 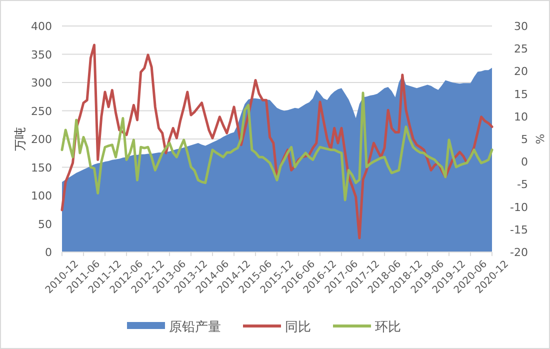 I want to click on y-tick-label: 100, so click(x=41, y=196).